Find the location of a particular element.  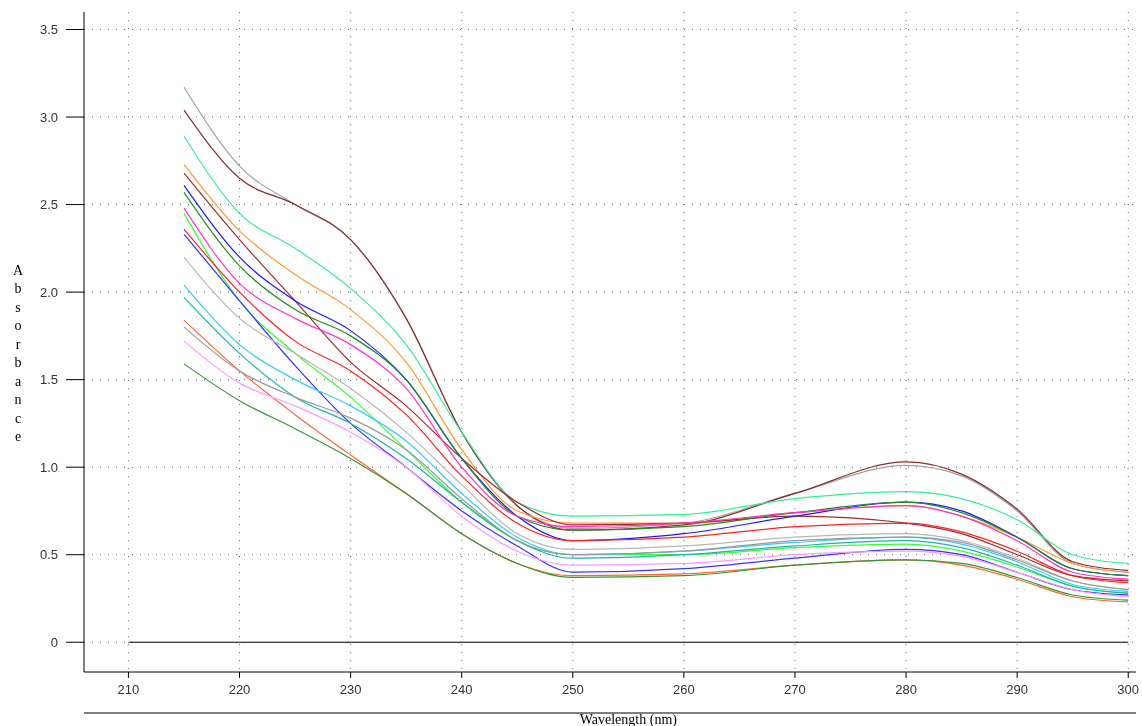

y-tick-label: 0.5 is located at coordinates (48, 555).